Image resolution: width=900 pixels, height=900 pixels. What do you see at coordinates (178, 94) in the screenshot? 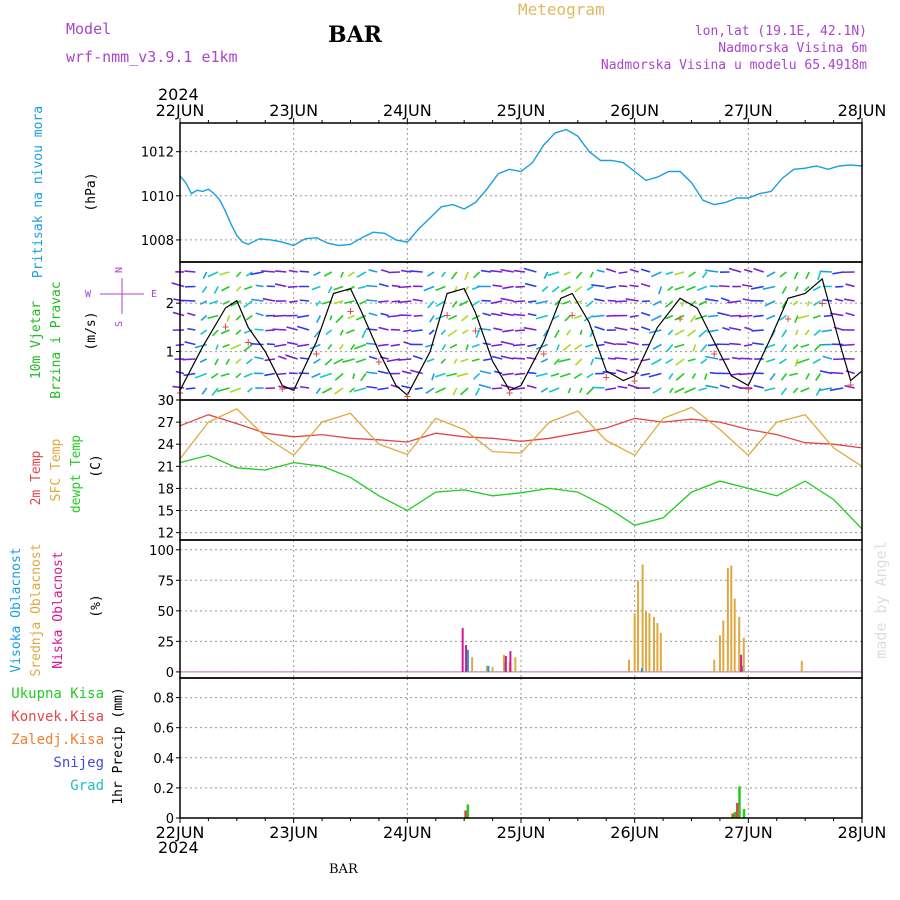
I see `year-top: 2024` at bounding box center [178, 94].